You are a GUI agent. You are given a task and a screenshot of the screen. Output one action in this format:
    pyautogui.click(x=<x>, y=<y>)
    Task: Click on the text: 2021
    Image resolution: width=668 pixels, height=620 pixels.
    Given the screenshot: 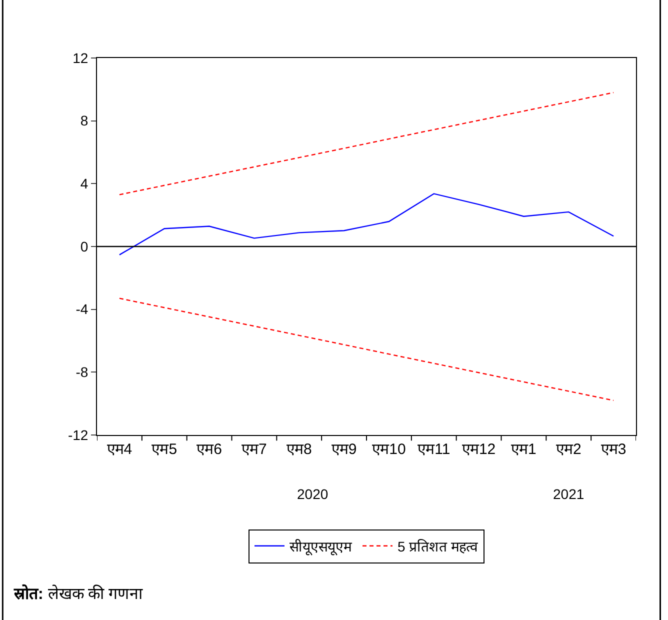 What is the action you would take?
    pyautogui.click(x=568, y=494)
    